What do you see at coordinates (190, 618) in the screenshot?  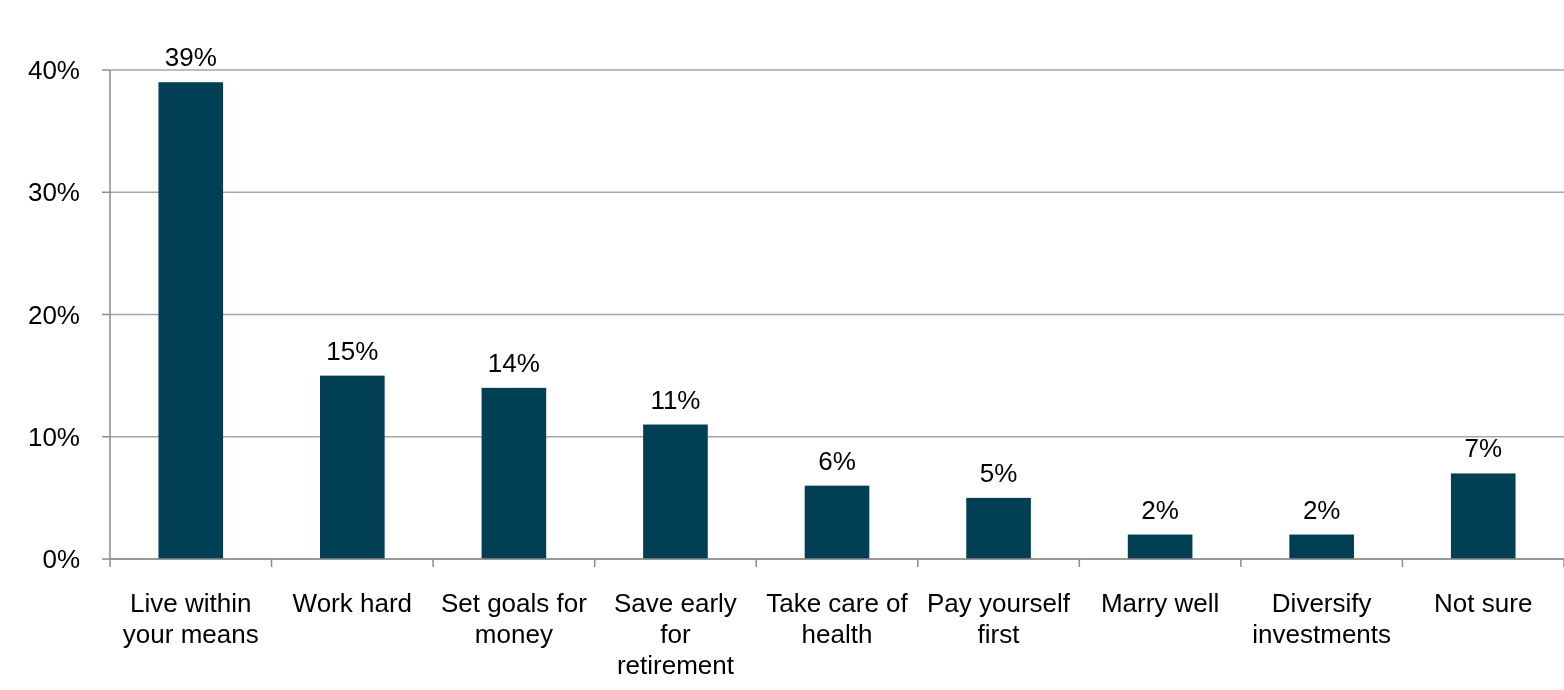 I see `x-tick-label: Live within your means` at bounding box center [190, 618].